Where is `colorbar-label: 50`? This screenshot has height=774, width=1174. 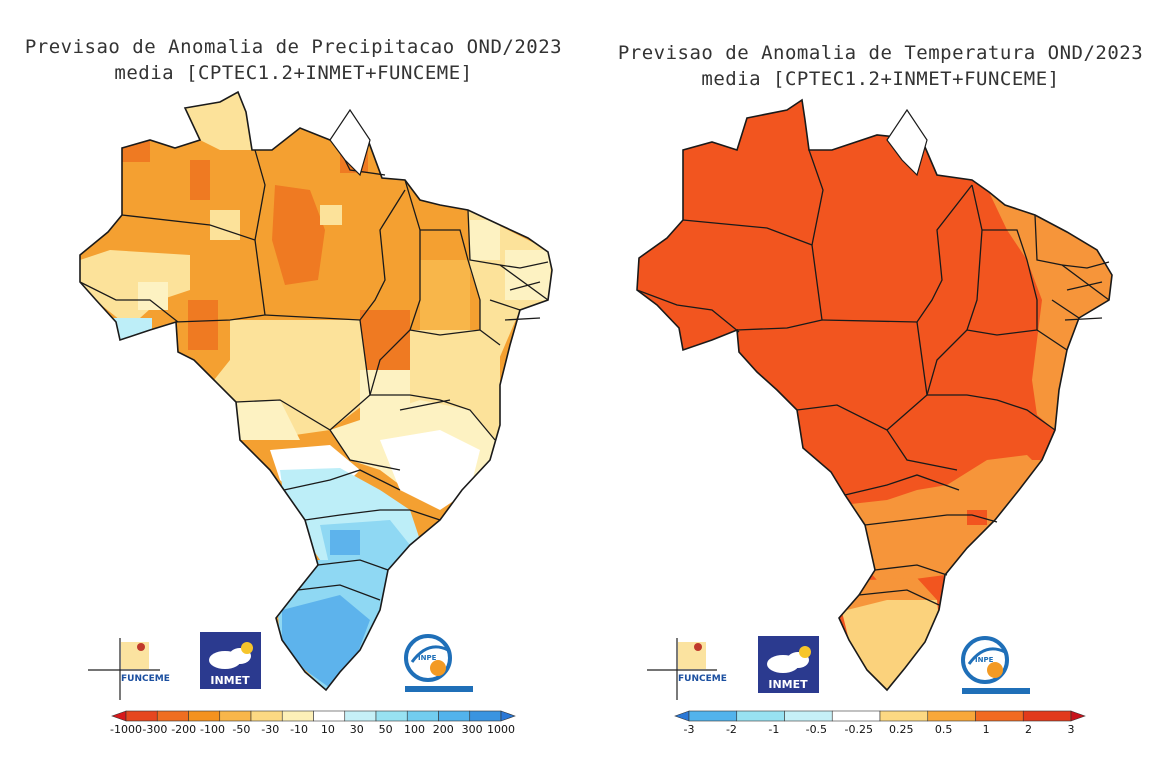 colorbar-label: 50 is located at coordinates (386, 729).